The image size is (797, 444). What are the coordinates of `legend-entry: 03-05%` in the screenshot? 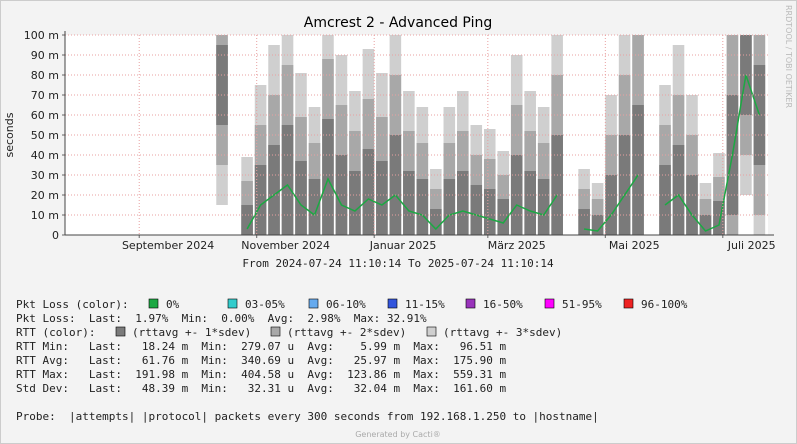 It's located at (265, 304).